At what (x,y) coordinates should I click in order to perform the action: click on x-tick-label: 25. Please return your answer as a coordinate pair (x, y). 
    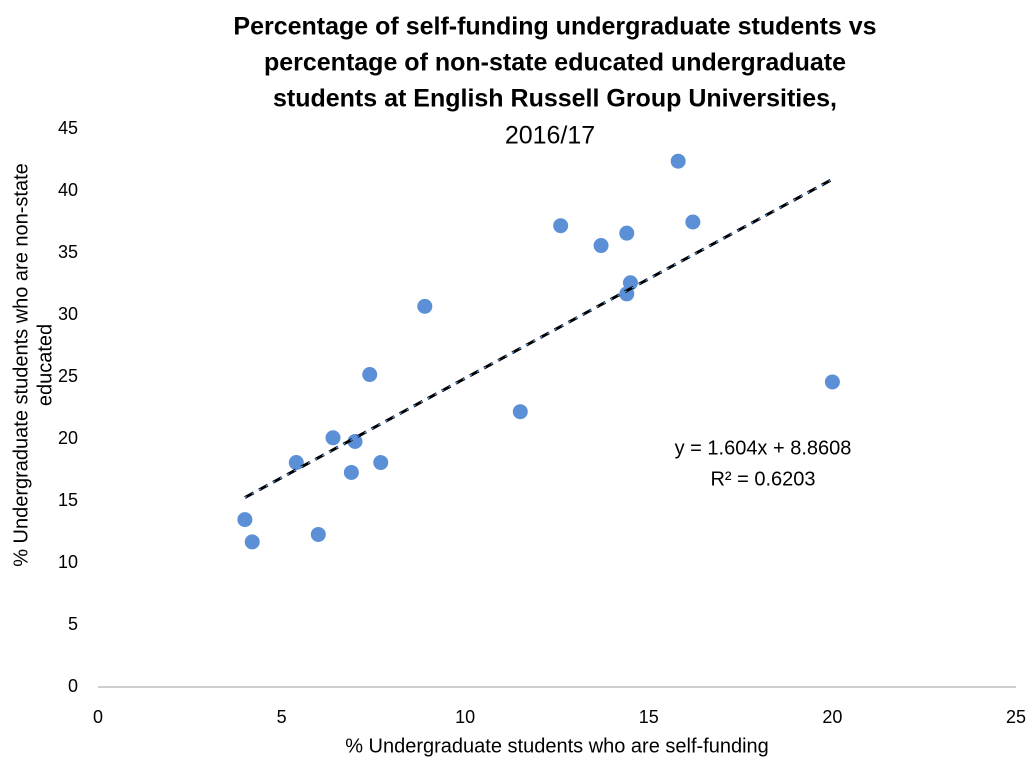
    Looking at the image, I should click on (1016, 717).